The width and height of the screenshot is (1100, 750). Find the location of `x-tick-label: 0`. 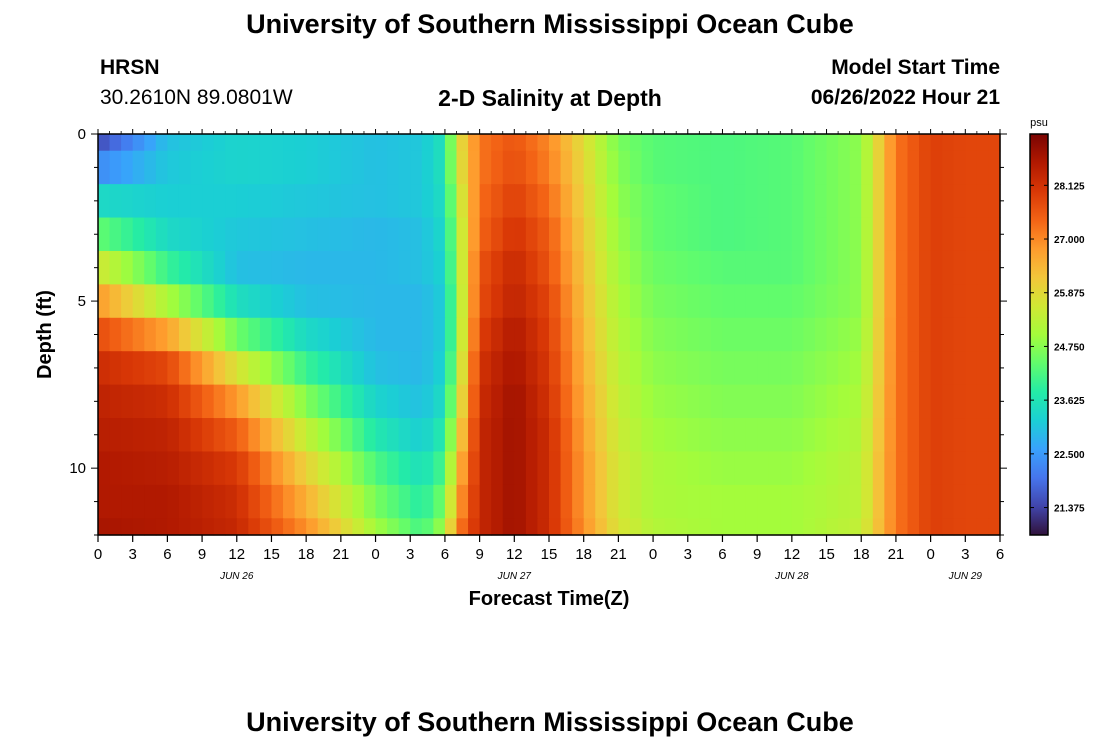

x-tick-label: 0 is located at coordinates (375, 554).